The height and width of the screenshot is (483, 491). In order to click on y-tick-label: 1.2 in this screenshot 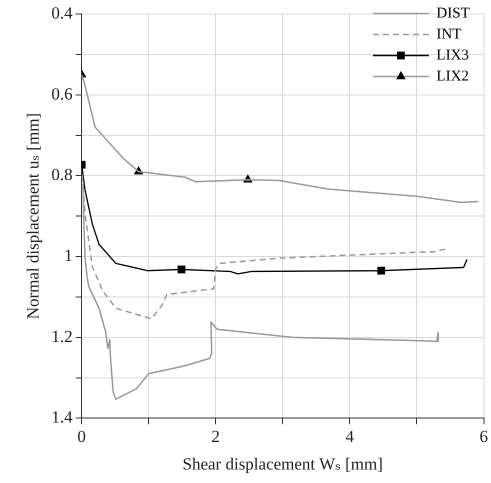, I will do `click(62, 336)`.